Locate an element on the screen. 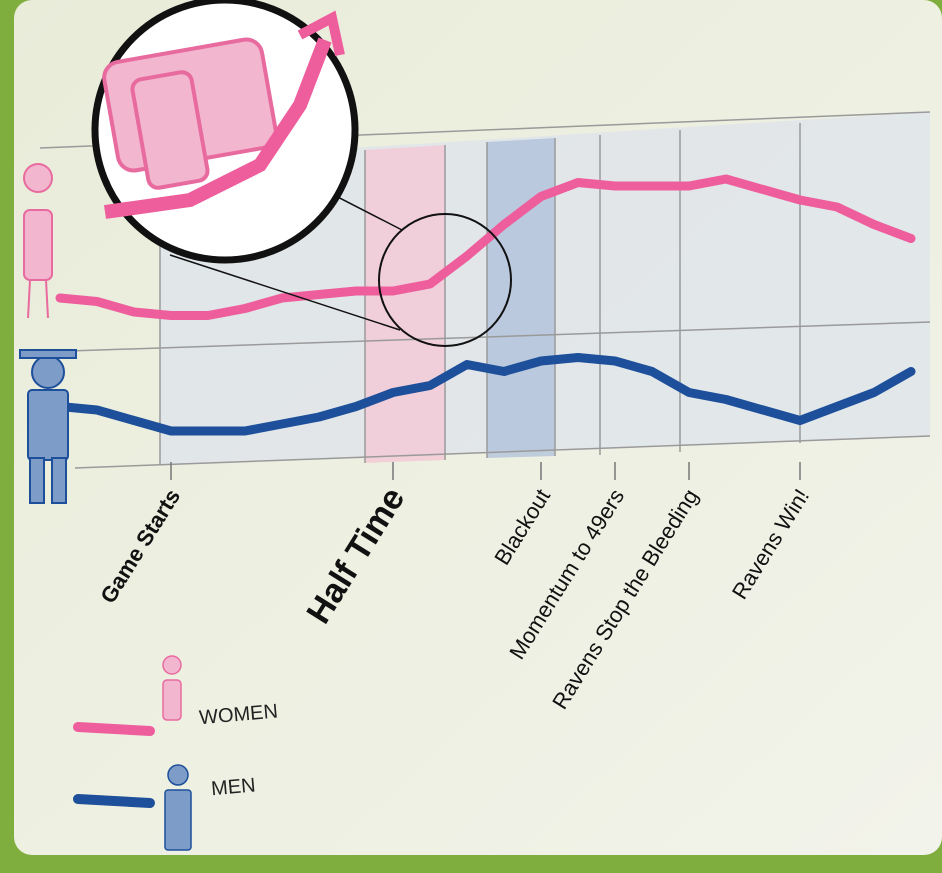 This screenshot has height=873, width=942. woman-figure is located at coordinates (38, 241).